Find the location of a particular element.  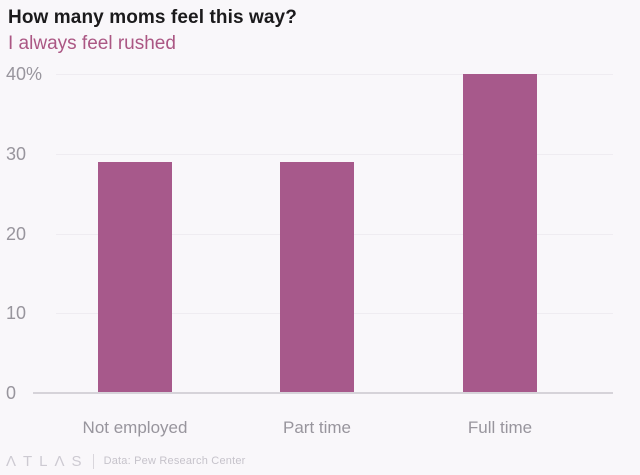

y-tick-label-0: 0 is located at coordinates (11, 393).